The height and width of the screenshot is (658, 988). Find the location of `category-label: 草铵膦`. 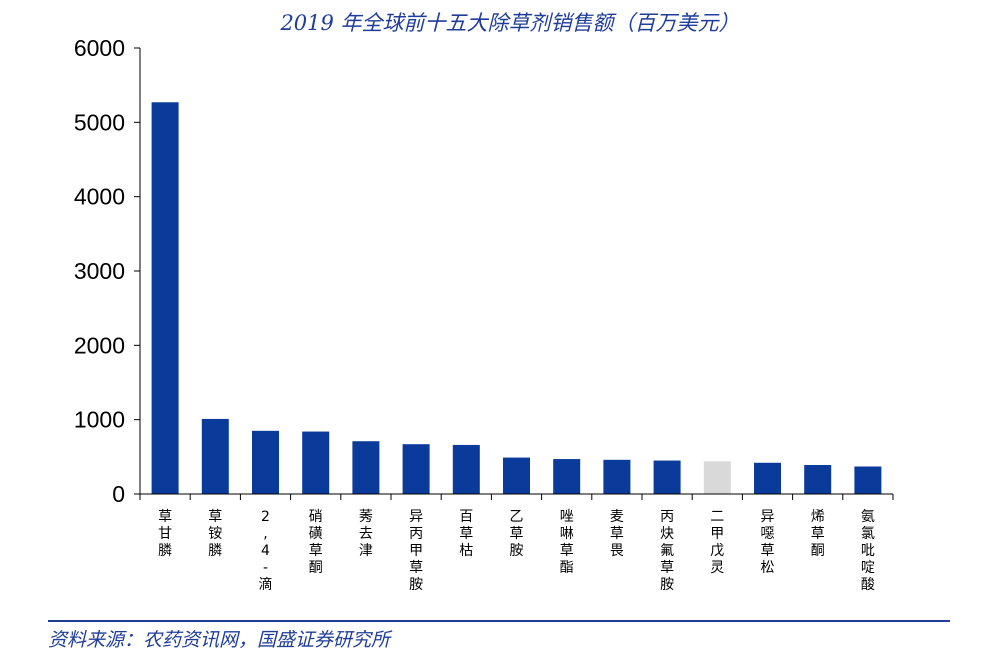

category-label: 草铵膦 is located at coordinates (215, 534).